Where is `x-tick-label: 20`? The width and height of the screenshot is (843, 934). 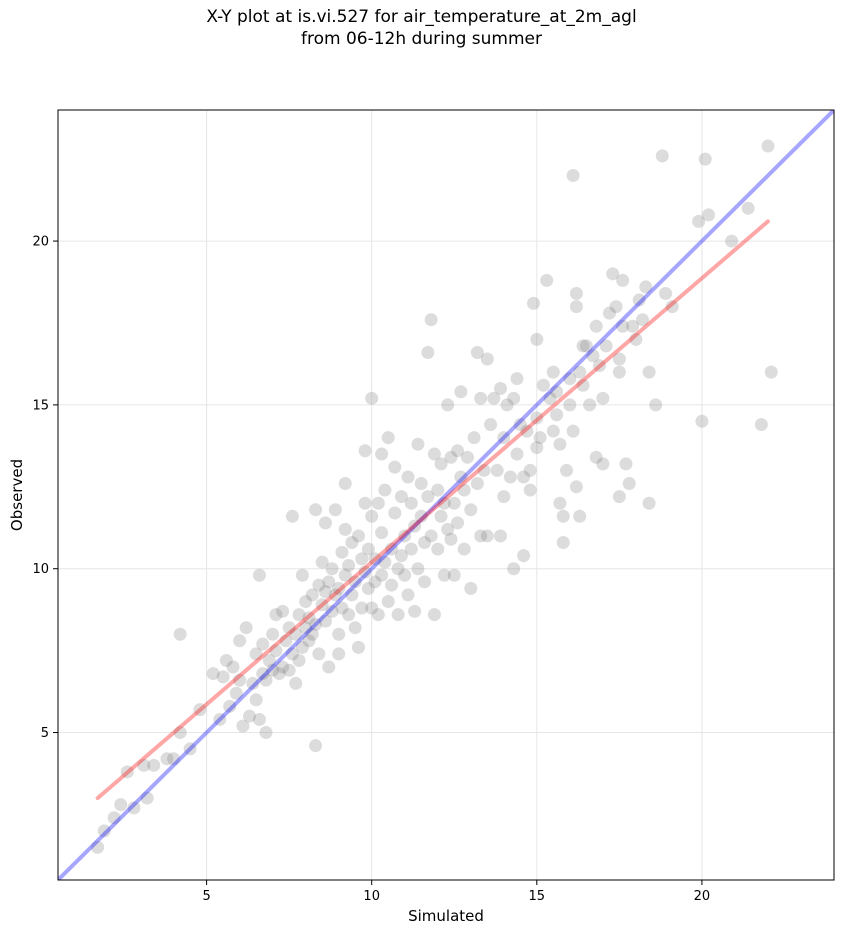
x-tick-label: 20 is located at coordinates (702, 896).